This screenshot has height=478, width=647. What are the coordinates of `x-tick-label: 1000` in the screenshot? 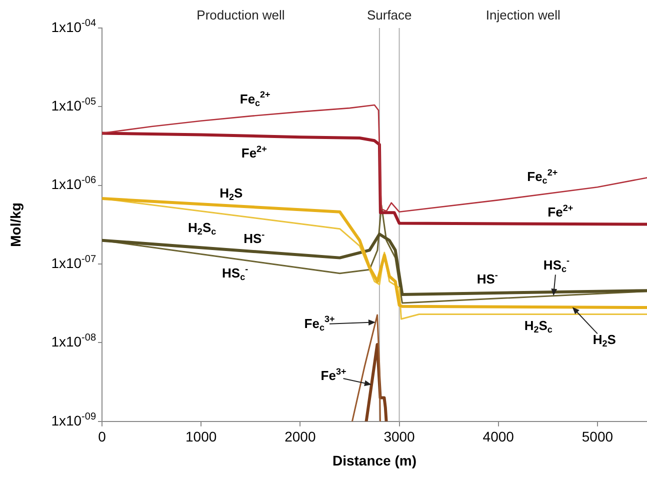 It's located at (201, 436).